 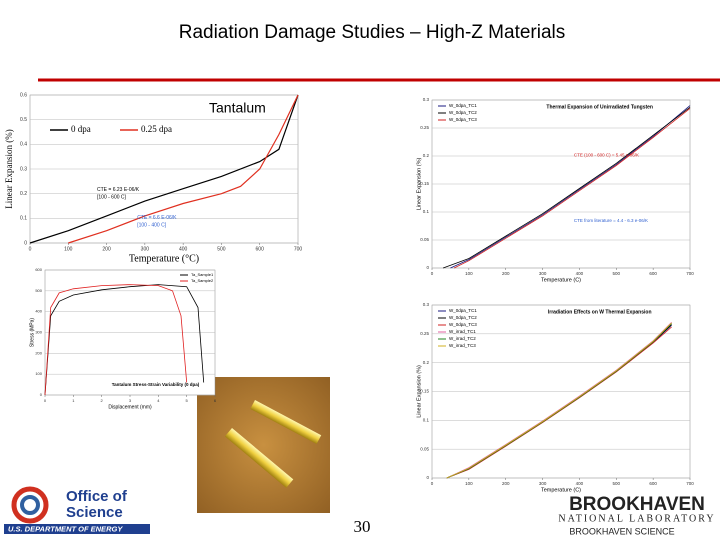 What do you see at coordinates (164, 258) in the screenshot?
I see `x-axis-label: Temperature (°C)` at bounding box center [164, 258].